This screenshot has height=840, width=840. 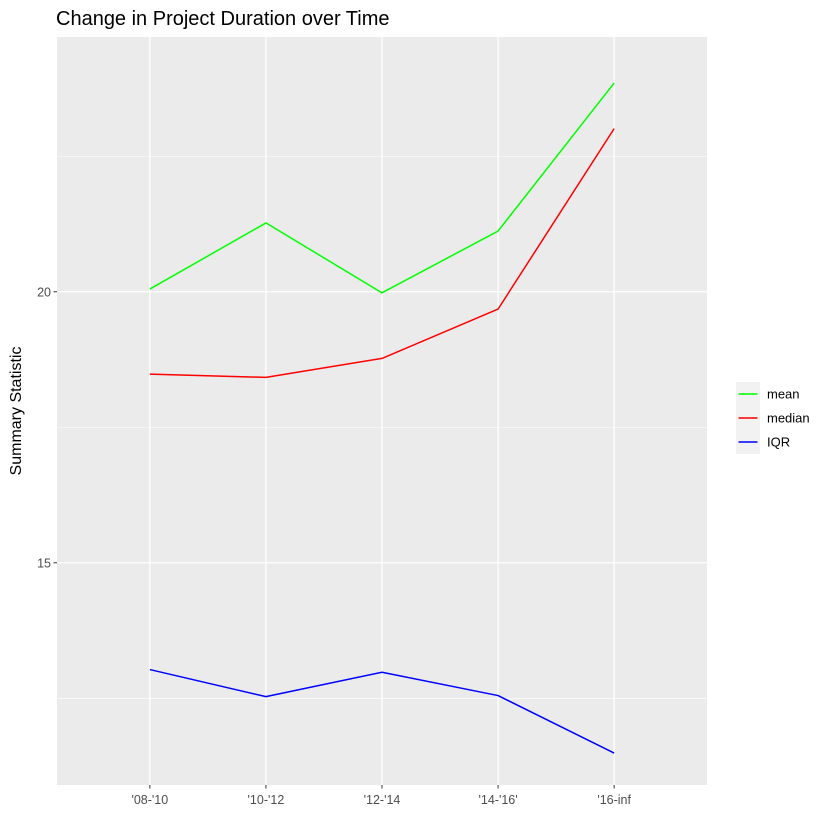 I want to click on x-axis: '08-'10 '10-'12 '12-'14 '14-'16' '16-inf, so click(x=381, y=796).